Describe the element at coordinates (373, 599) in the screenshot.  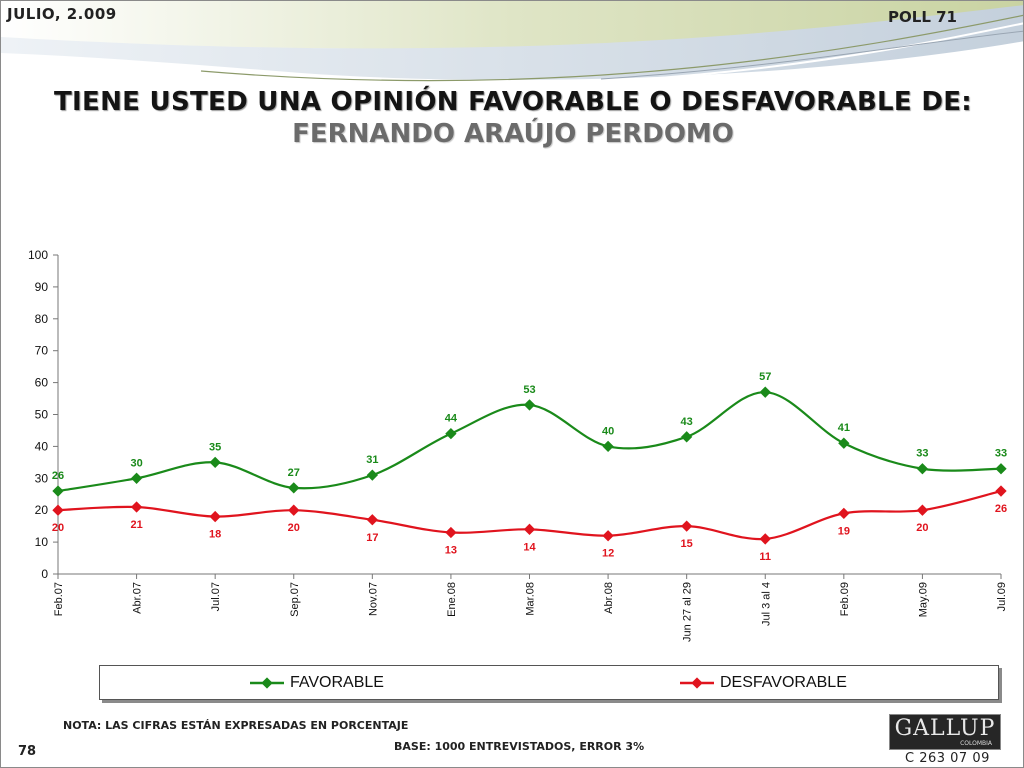
I see `x-tick-label: Nov.07` at that location.